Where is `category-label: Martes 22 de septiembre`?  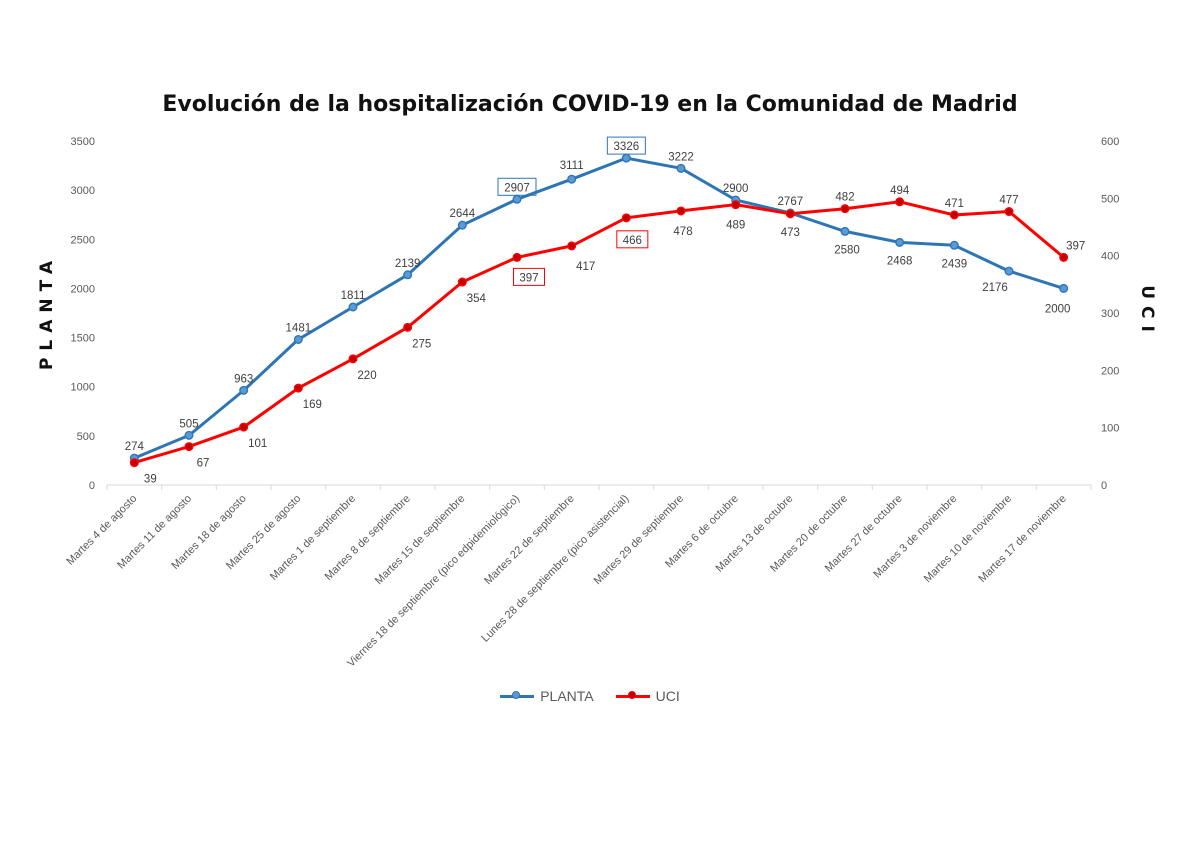
category-label: Martes 22 de septiembre is located at coordinates (529, 540).